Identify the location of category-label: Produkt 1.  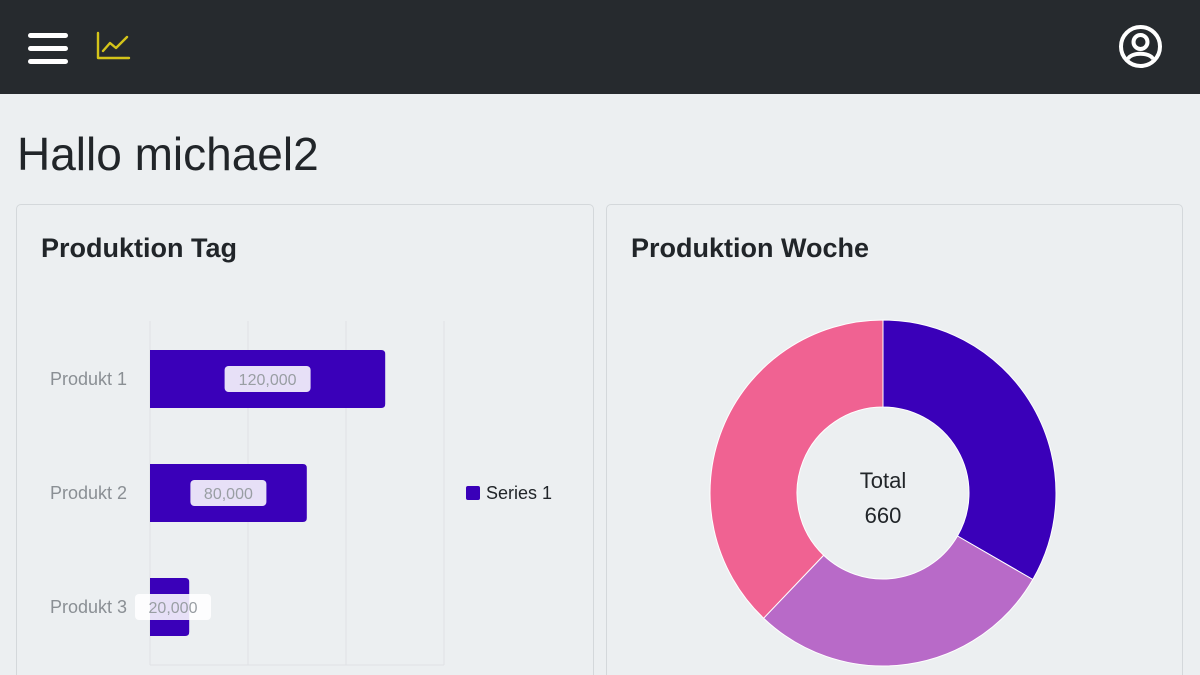
(88, 379).